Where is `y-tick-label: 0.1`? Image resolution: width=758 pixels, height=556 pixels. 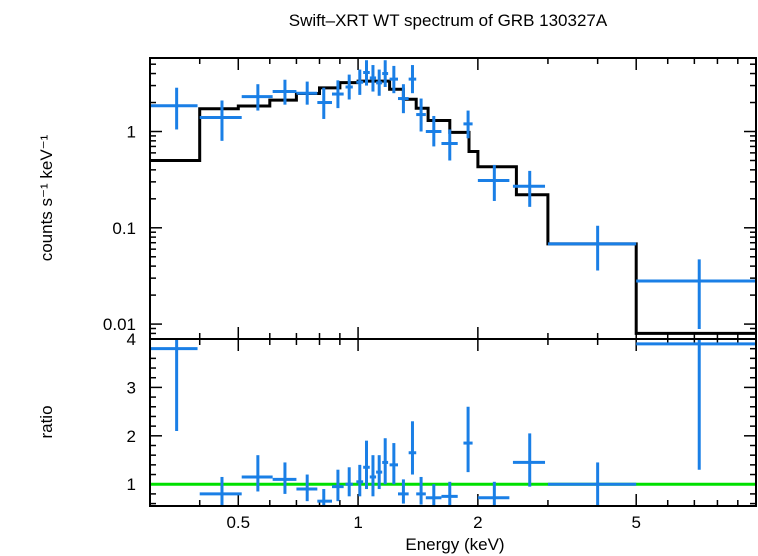
y-tick-label: 0.1 is located at coordinates (124, 228).